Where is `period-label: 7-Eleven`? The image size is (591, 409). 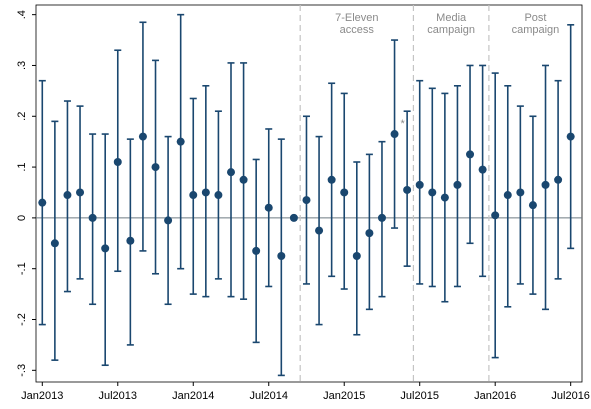 period-label: 7-Eleven is located at coordinates (356, 18).